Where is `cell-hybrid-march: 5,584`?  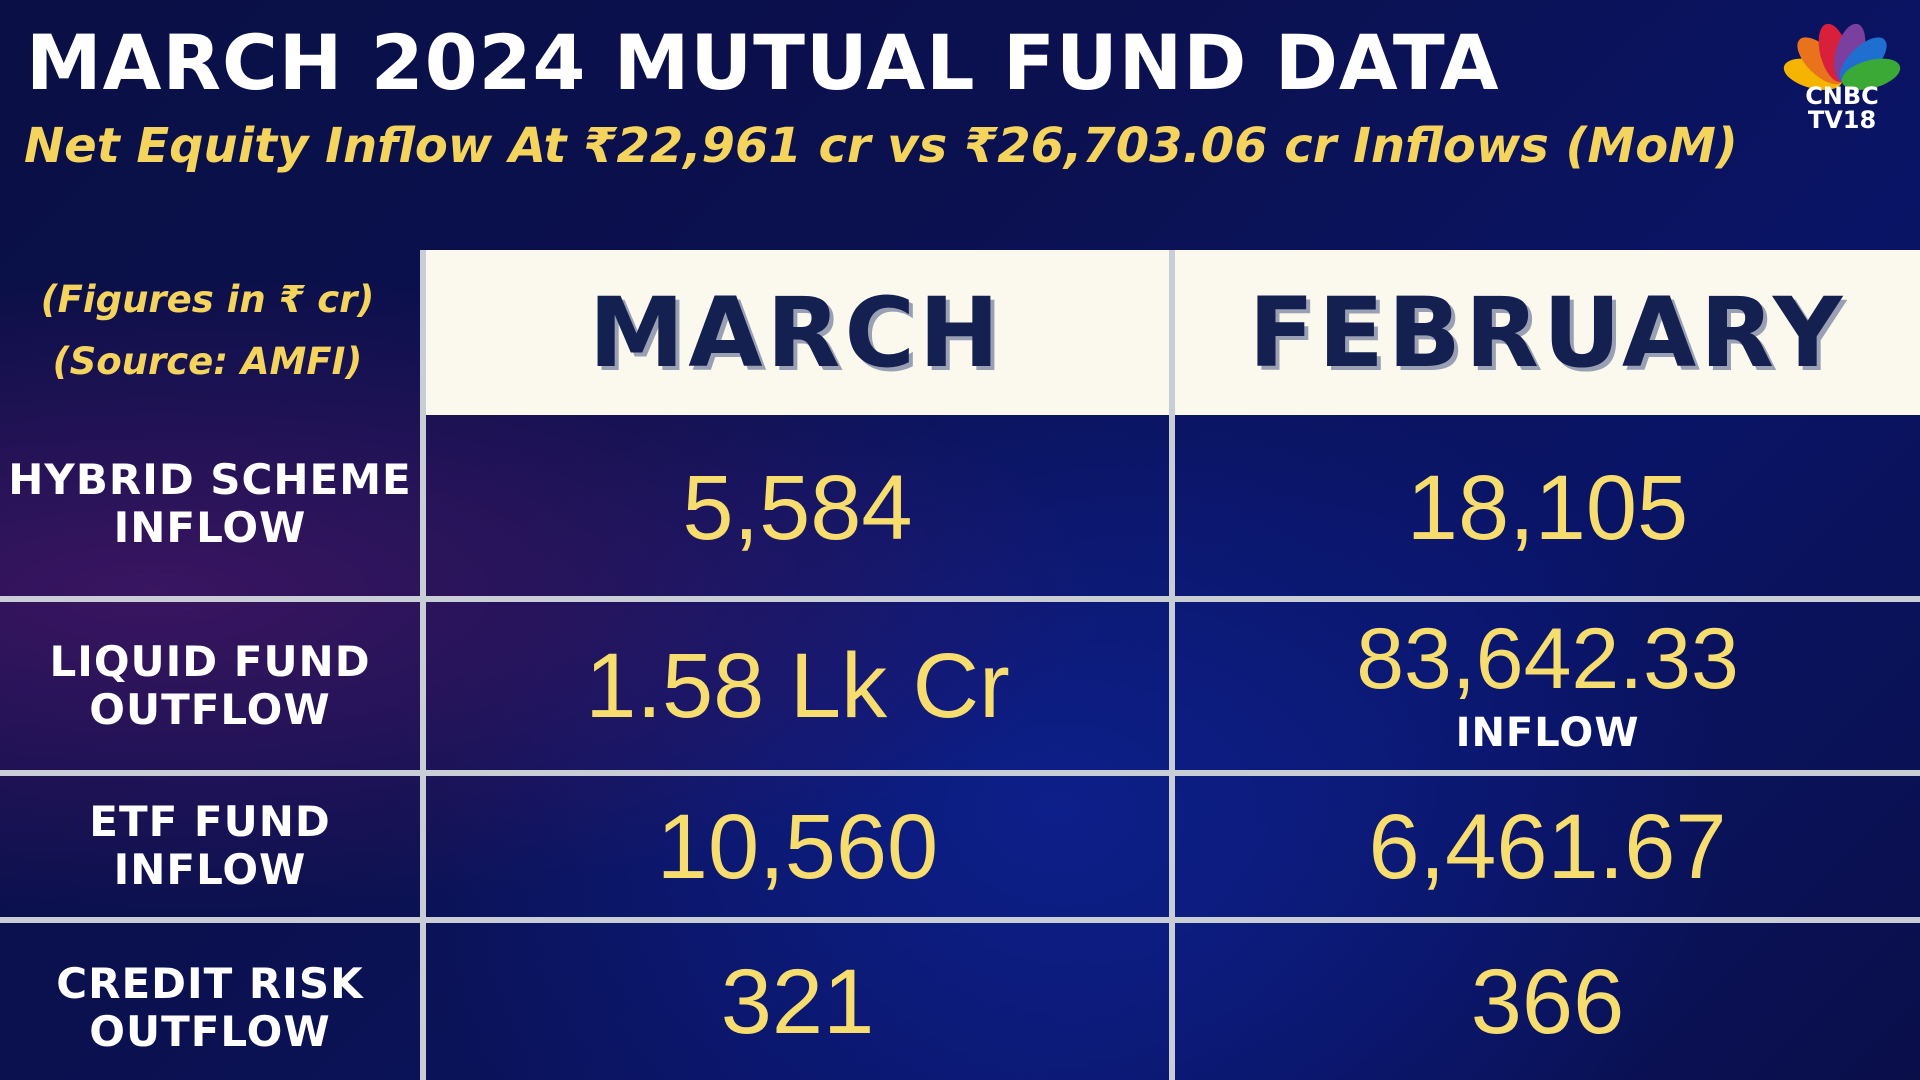
cell-hybrid-march: 5,584 is located at coordinates (797, 508).